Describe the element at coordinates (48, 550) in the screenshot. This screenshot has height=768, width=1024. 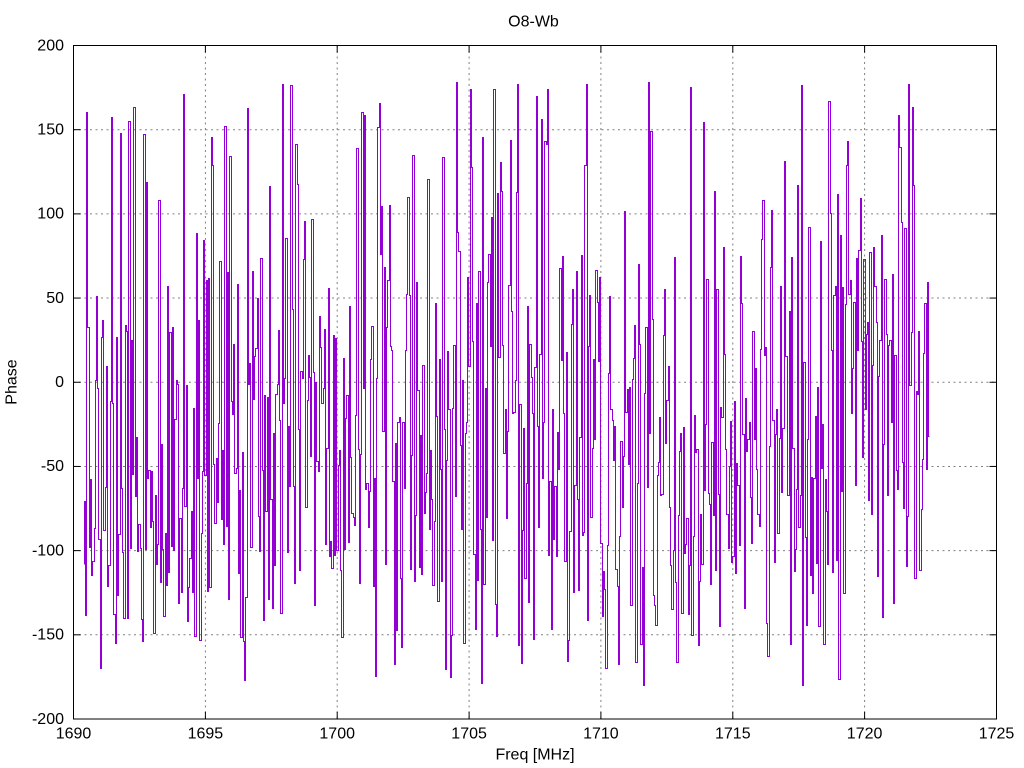
I see `svg-text: -100` at that location.